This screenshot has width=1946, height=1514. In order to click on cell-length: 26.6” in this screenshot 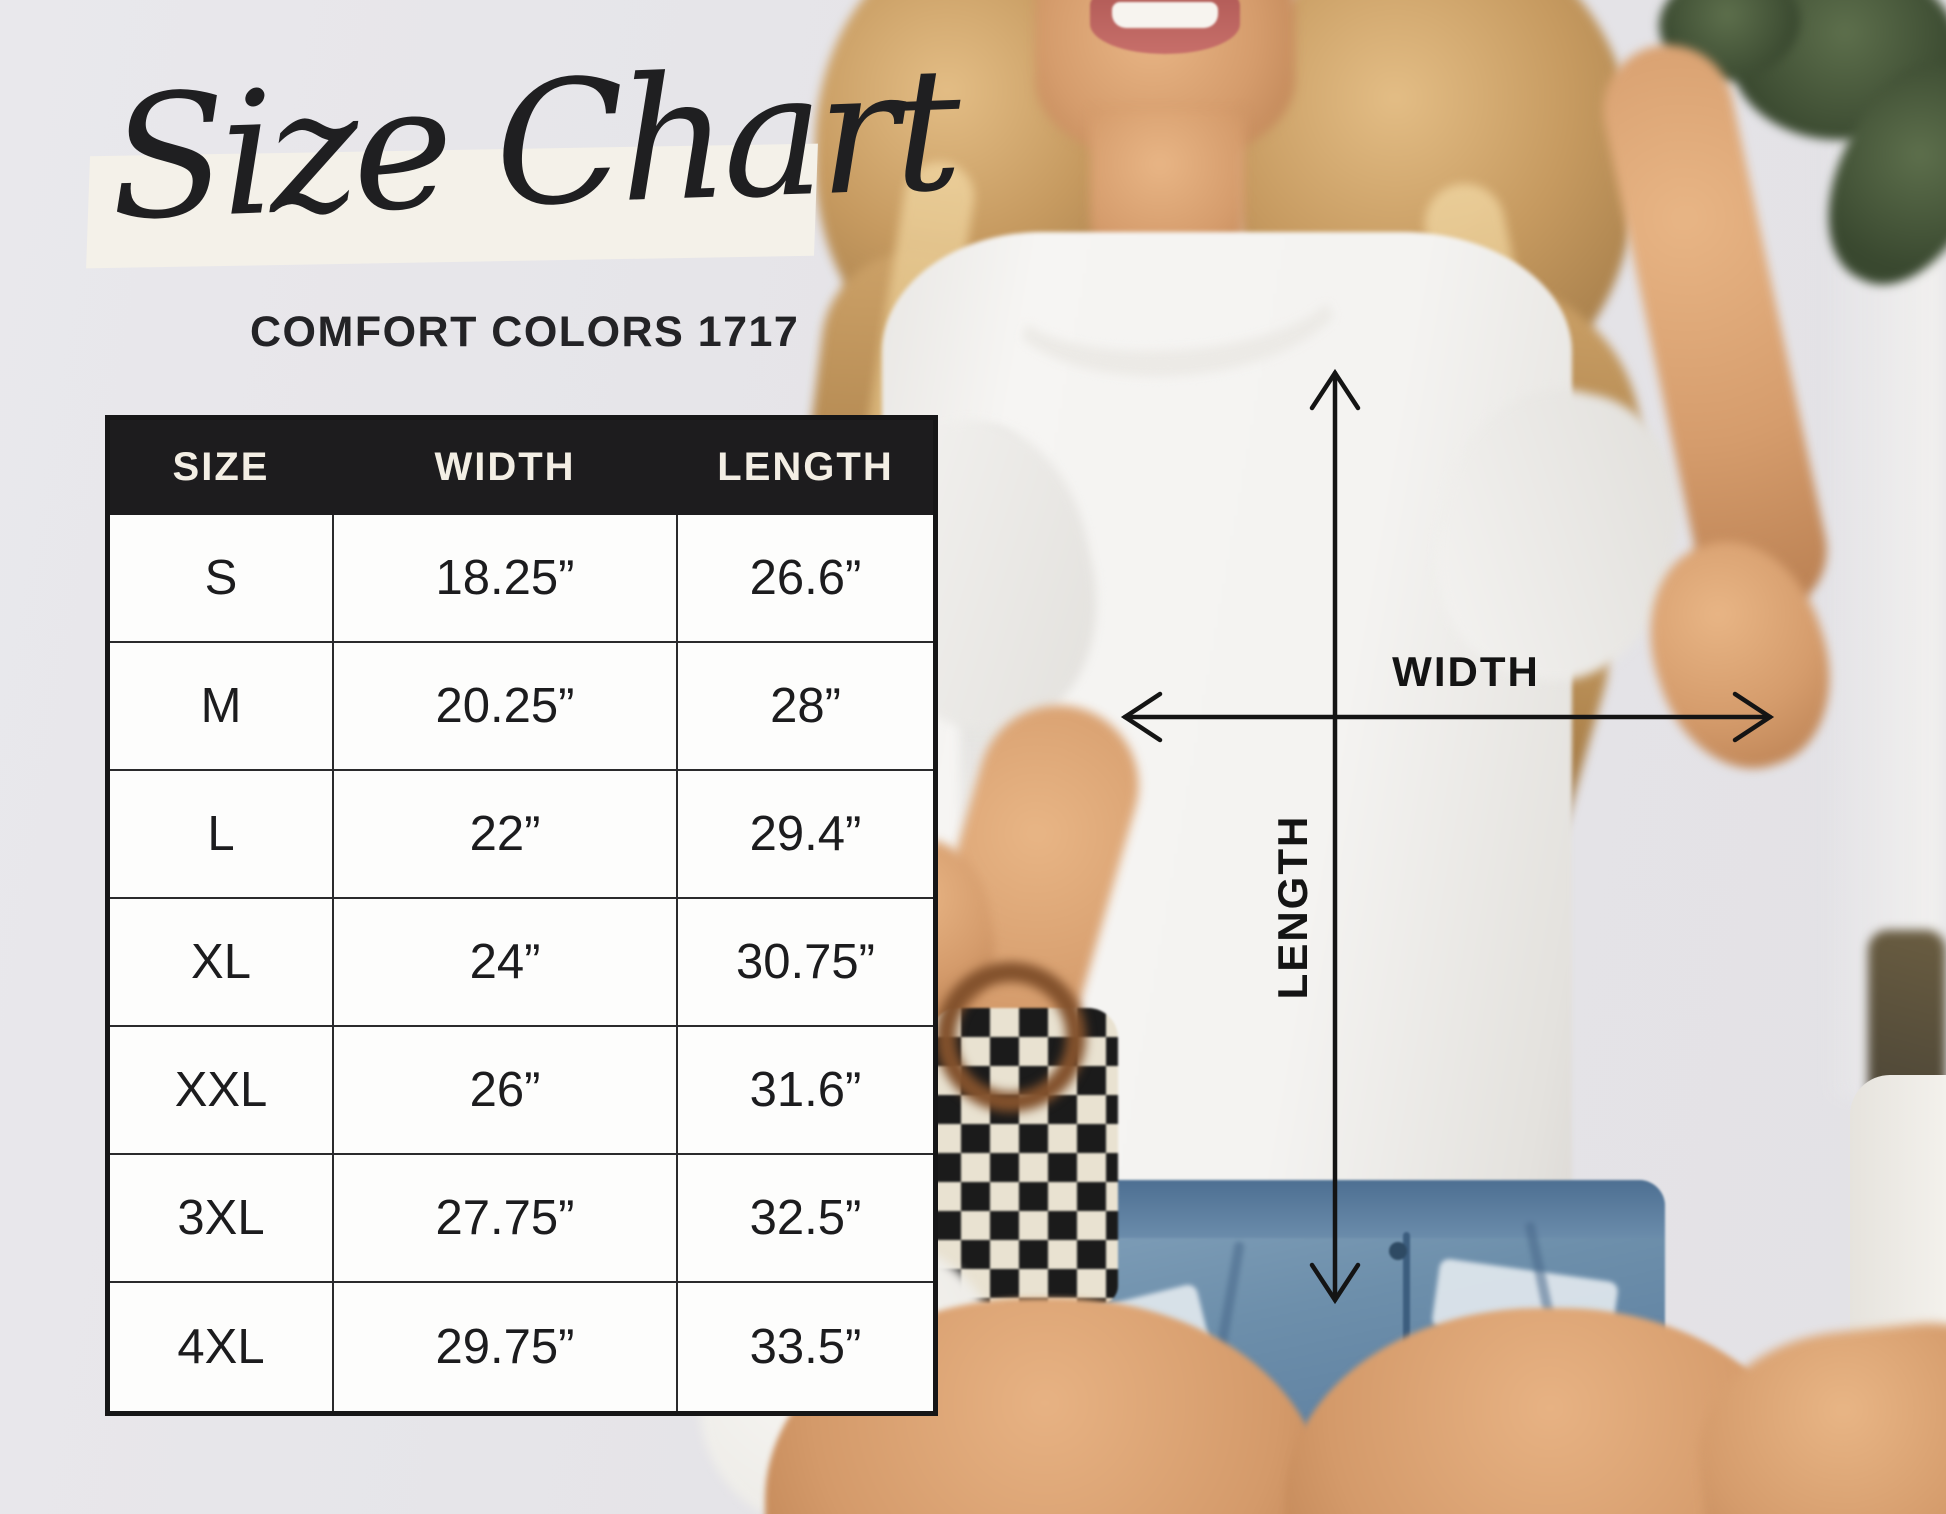, I will do `click(805, 579)`.